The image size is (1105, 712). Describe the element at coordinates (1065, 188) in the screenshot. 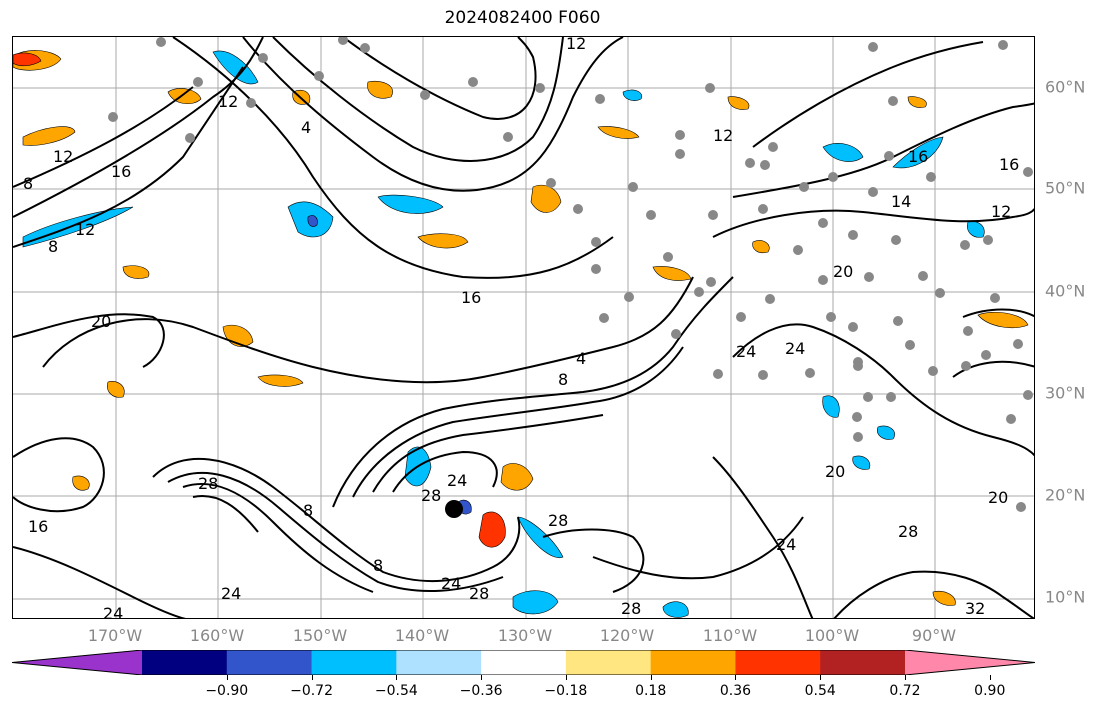

I see `lat-label-50n: 50°N` at that location.